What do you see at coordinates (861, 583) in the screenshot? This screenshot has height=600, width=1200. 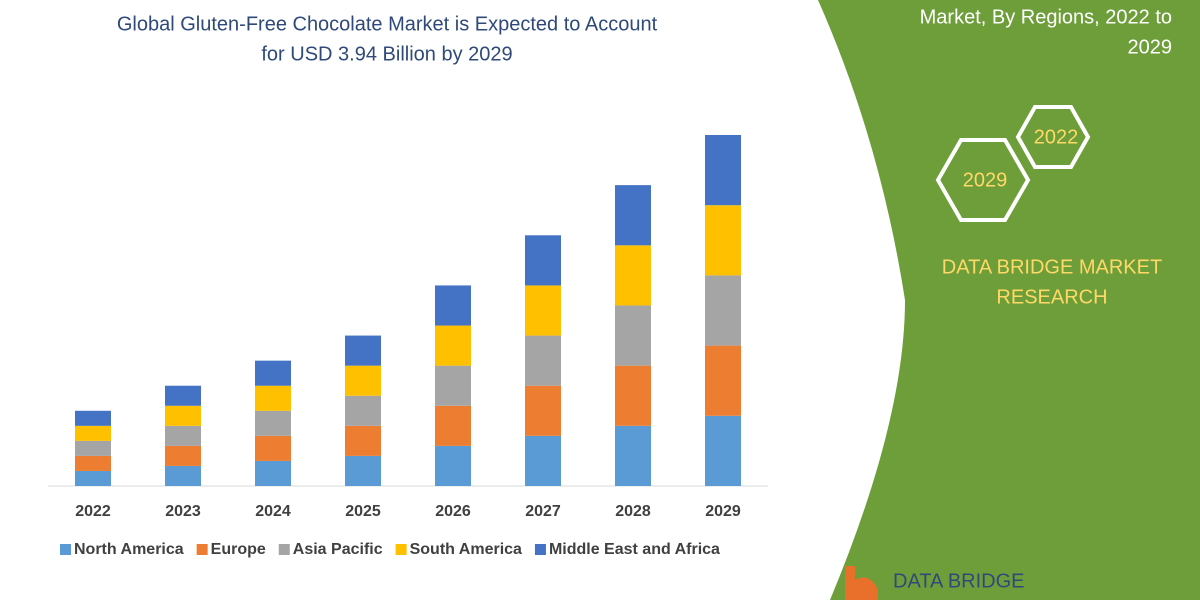 I see `logo-icon` at bounding box center [861, 583].